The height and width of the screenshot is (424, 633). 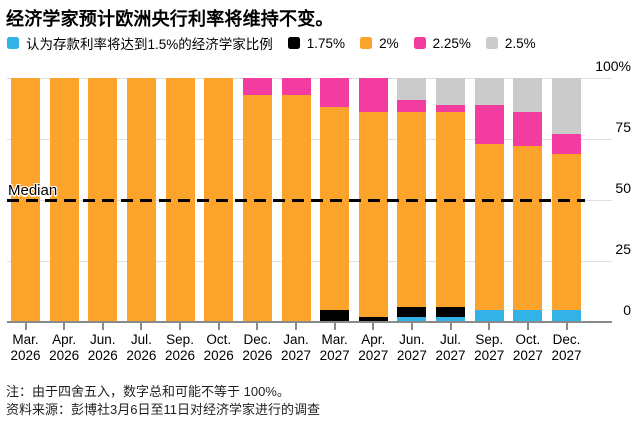 What do you see at coordinates (296, 347) in the screenshot?
I see `x-tick-label: Jan. 2027` at bounding box center [296, 347].